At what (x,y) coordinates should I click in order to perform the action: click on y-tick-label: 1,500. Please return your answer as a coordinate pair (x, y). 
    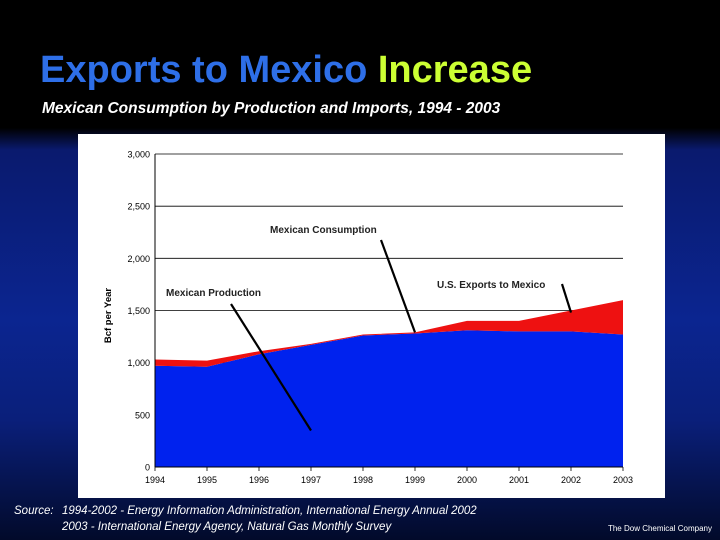
    Looking at the image, I should click on (138, 311).